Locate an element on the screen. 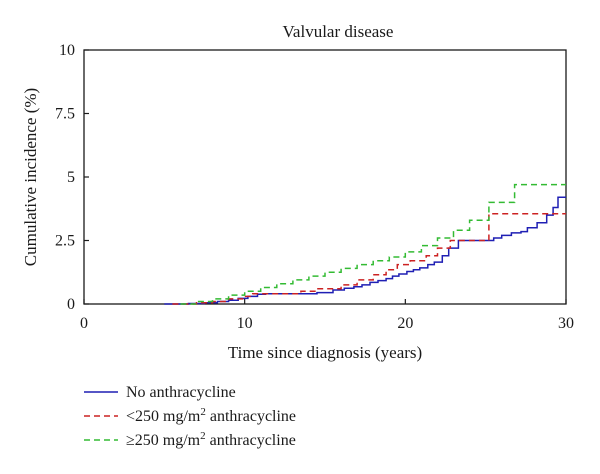 The width and height of the screenshot is (600, 474). y-axis: 0 2.5 5 7.5 10 is located at coordinates (72, 177).